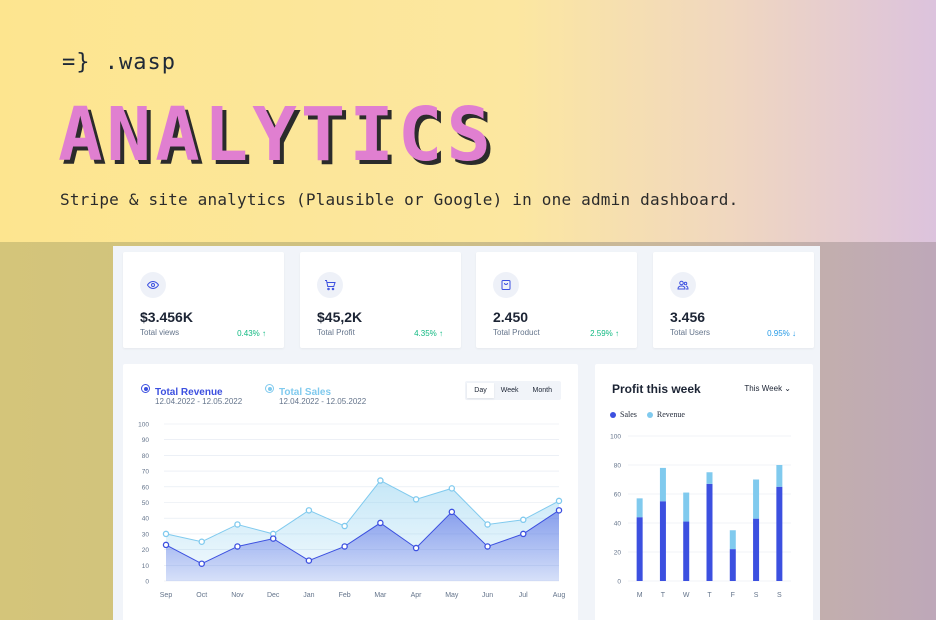 This screenshot has width=936, height=620. Describe the element at coordinates (683, 285) in the screenshot. I see `users-icon` at that location.